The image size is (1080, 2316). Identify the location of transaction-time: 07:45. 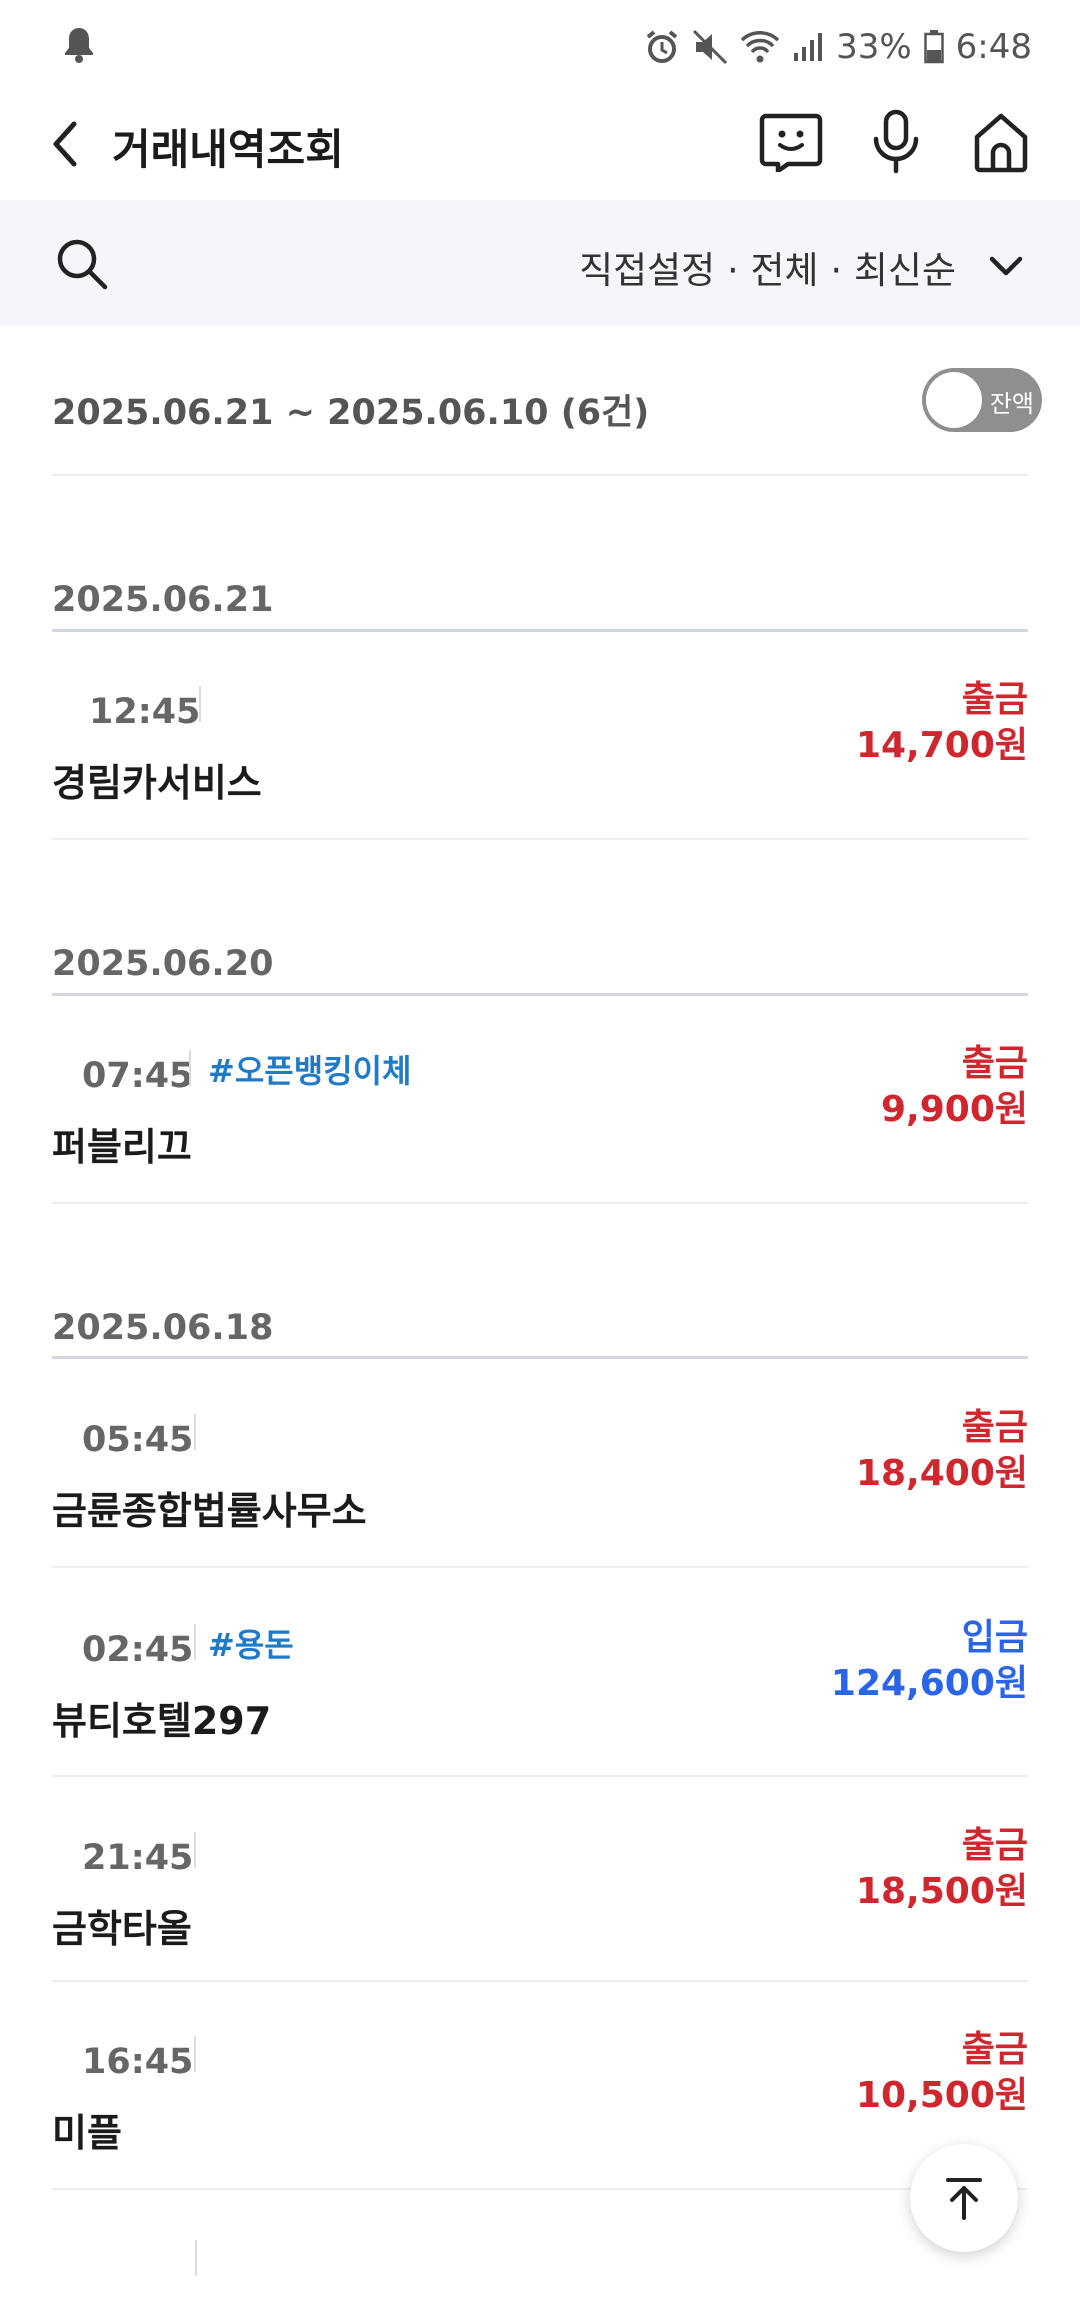
(138, 1076).